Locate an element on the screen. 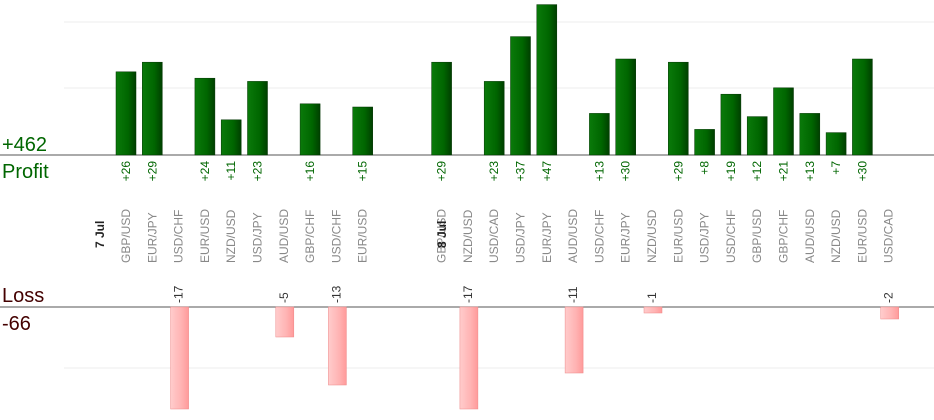  loss-value-label: -1 is located at coordinates (652, 297).